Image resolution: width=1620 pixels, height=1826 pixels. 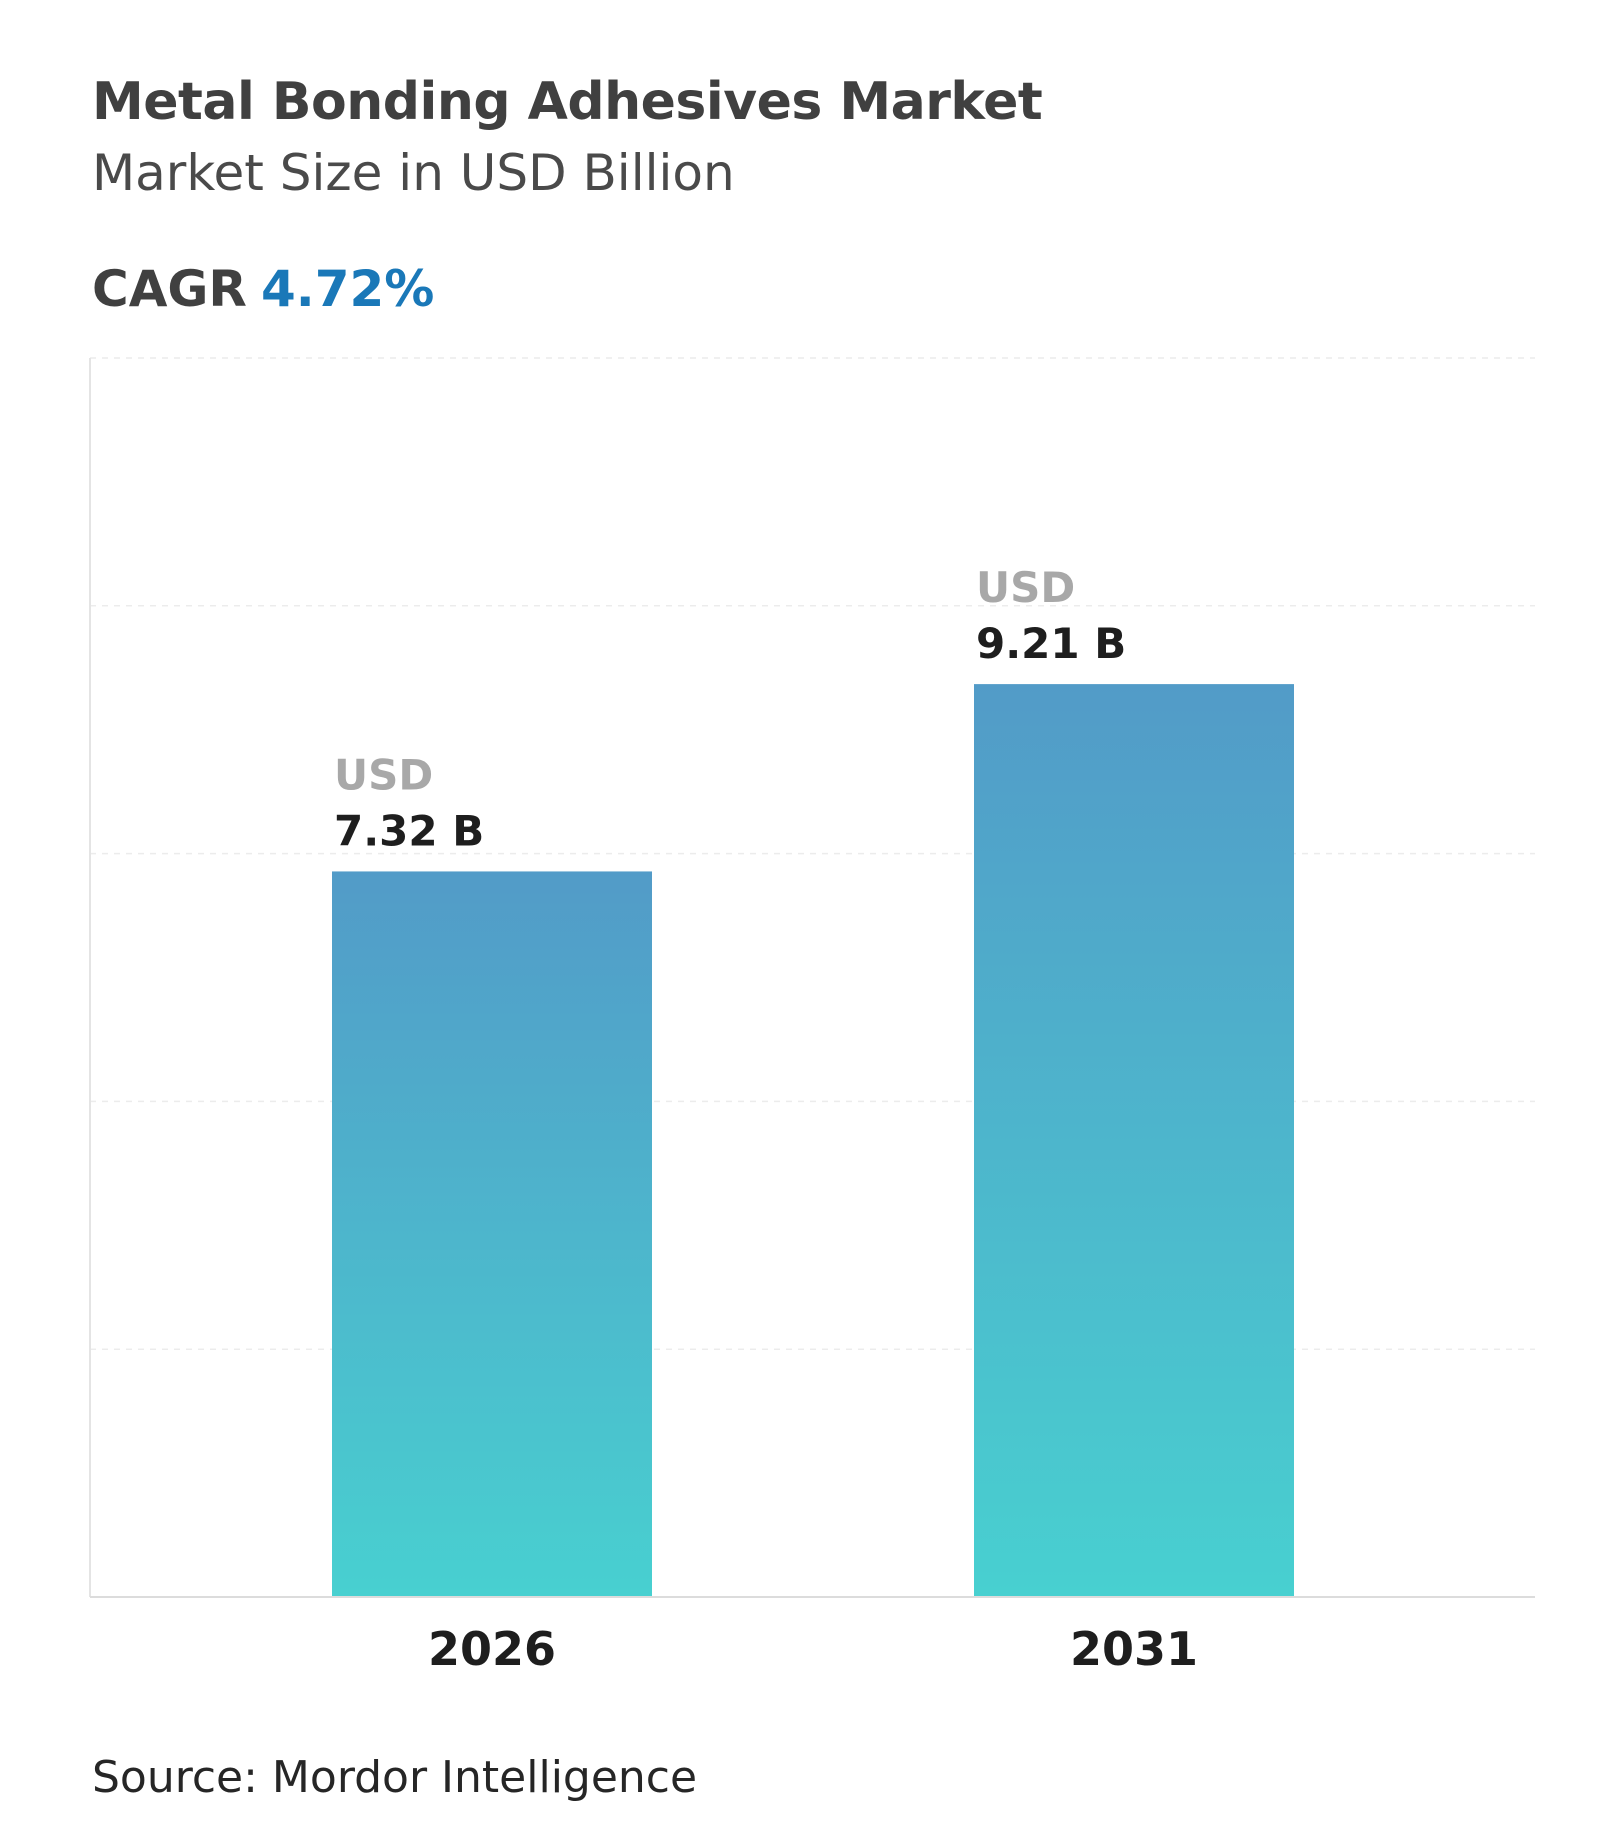 I want to click on cagr-label: CAGR, so click(x=169, y=289).